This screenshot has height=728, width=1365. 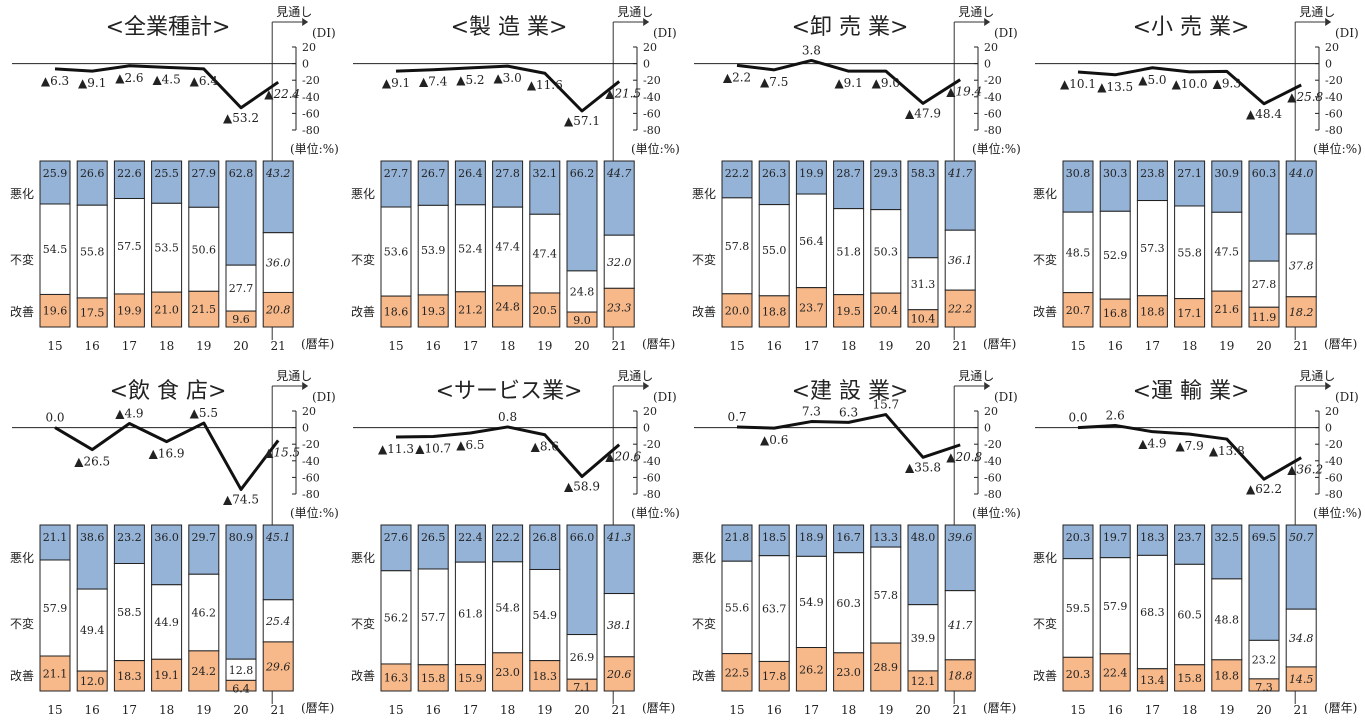 What do you see at coordinates (582, 173) in the screenshot?
I see `bar-value-label: 66.2` at bounding box center [582, 173].